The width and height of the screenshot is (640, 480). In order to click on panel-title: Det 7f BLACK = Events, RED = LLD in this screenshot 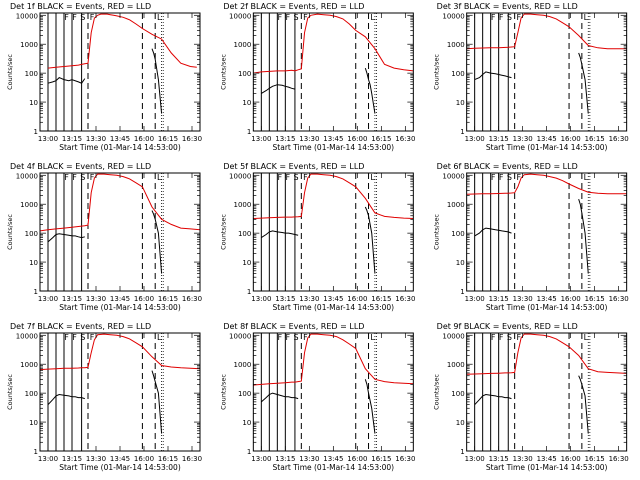, I will do `click(80, 326)`.